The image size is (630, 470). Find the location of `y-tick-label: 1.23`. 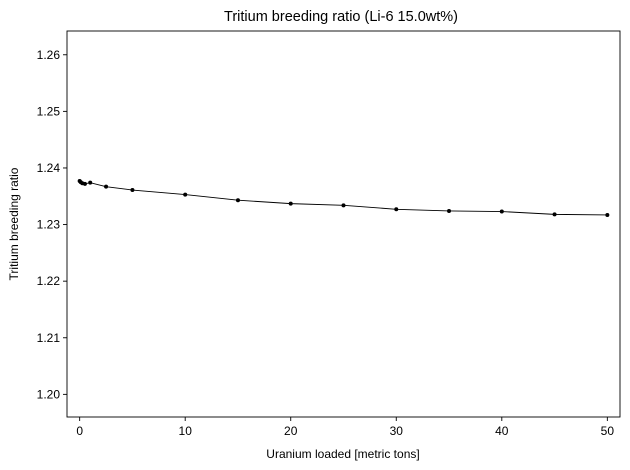

y-tick-label: 1.23 is located at coordinates (49, 225).